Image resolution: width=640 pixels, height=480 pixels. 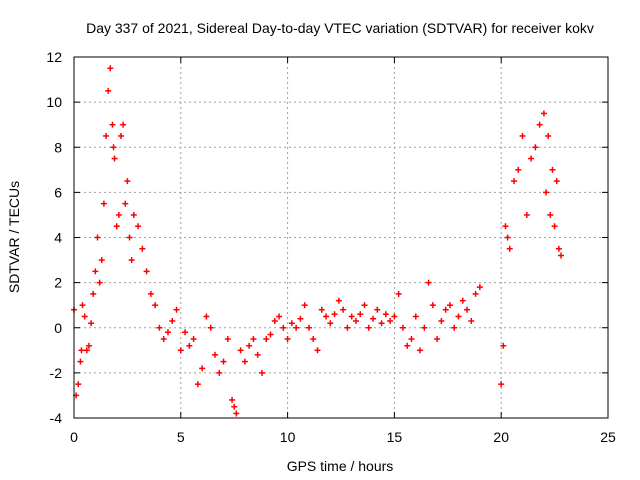 What do you see at coordinates (58, 283) in the screenshot?
I see `y-tick-label: 2` at bounding box center [58, 283].